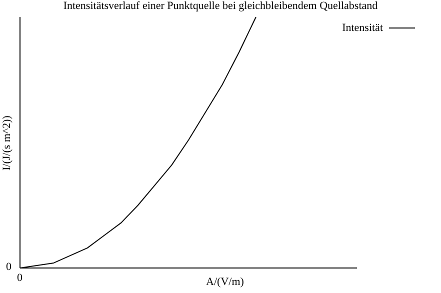 This screenshot has height=293, width=441. What do you see at coordinates (220, 6) in the screenshot?
I see `chart-title: Intensitätsverlauf einer Punktquelle bei gleichbleibendem Quellabstand` at bounding box center [220, 6].